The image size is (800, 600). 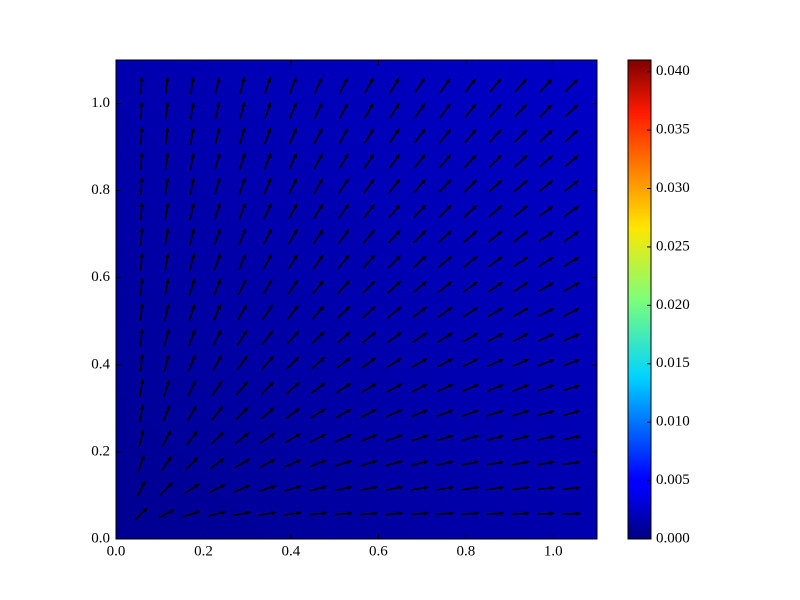 What do you see at coordinates (291, 551) in the screenshot?
I see `x-tick-label: 0.4` at bounding box center [291, 551].